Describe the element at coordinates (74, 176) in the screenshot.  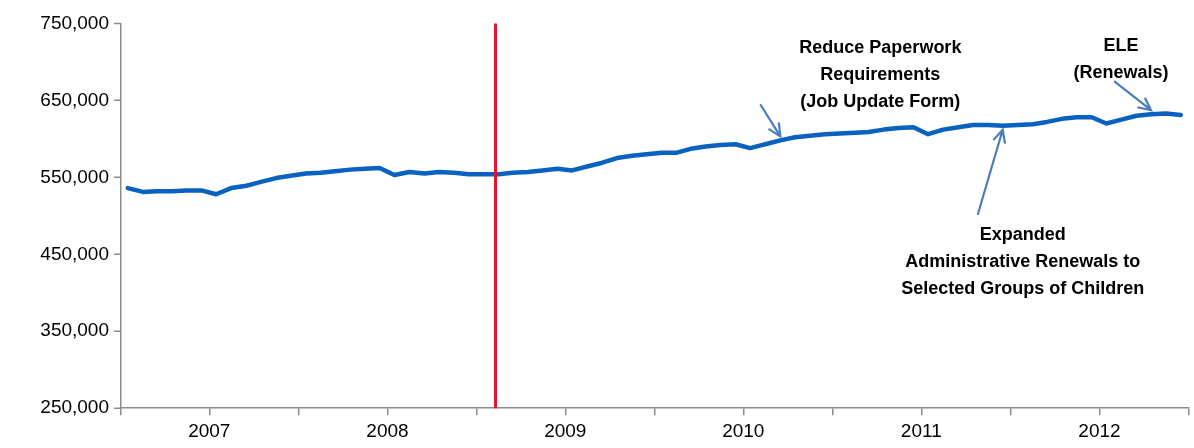
I see `y-tick-label: 550,000` at that location.